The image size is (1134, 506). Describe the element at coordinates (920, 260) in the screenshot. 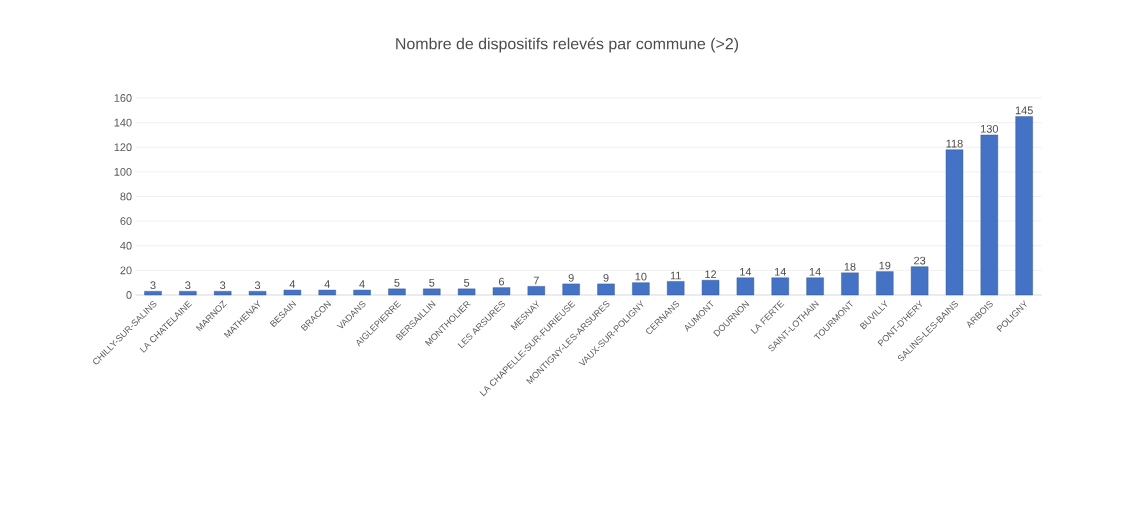

I see `data-label: 23` at that location.